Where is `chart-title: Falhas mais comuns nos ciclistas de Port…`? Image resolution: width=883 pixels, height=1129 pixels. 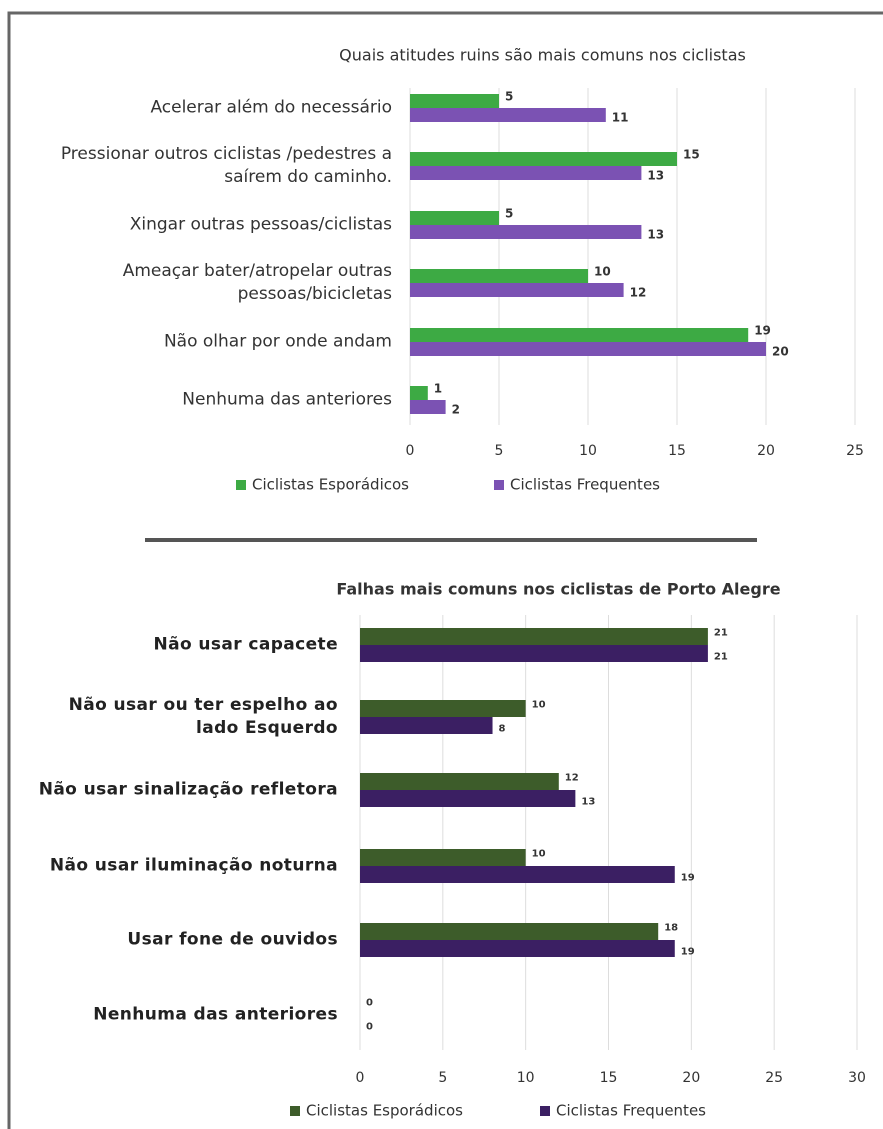 chart-title: Falhas mais comuns nos ciclistas de Port… is located at coordinates (558, 589).